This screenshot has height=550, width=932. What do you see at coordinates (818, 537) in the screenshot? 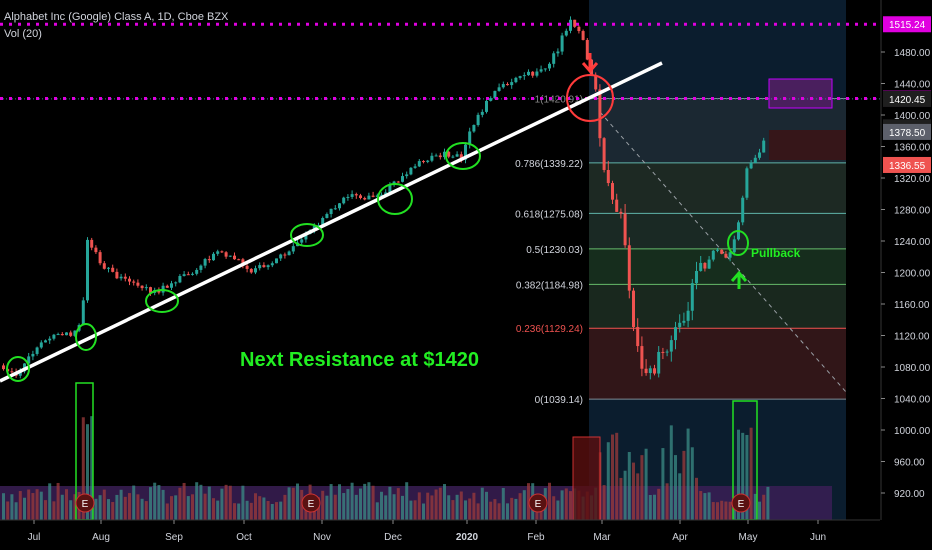
I see `x-tick-label: Jun` at bounding box center [818, 537].